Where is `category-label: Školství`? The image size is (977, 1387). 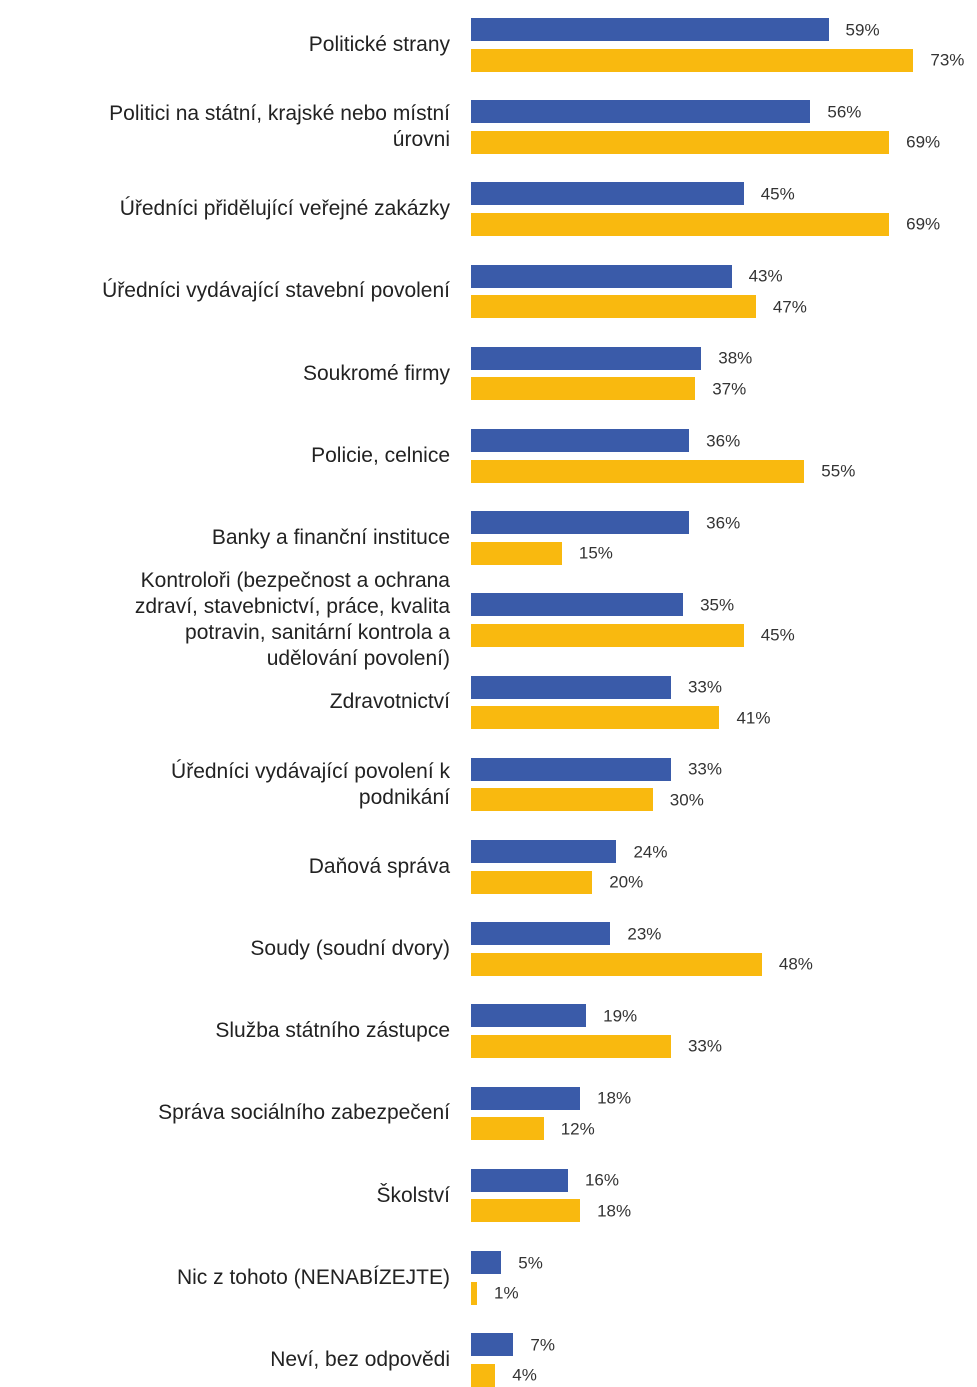 category-label: Školství is located at coordinates (413, 1195).